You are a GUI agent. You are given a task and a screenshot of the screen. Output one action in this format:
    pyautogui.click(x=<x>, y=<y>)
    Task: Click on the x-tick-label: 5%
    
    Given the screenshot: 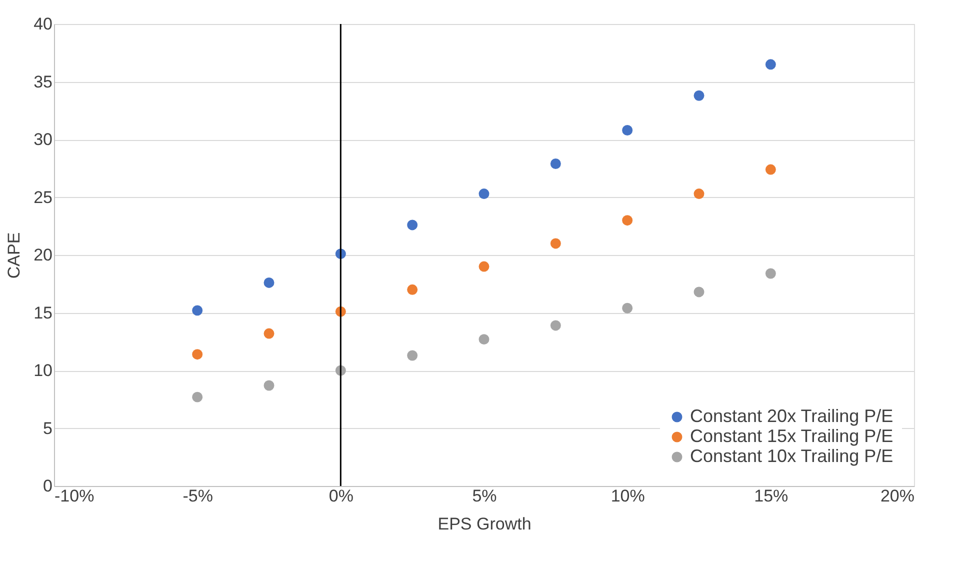 What is the action you would take?
    pyautogui.click(x=484, y=496)
    